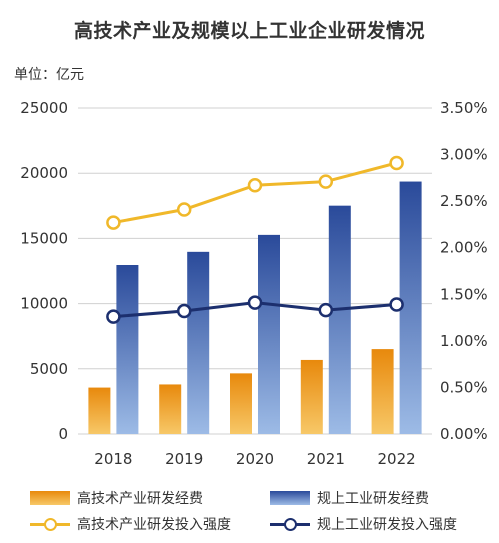 Image resolution: width=499 pixels, height=543 pixels. What do you see at coordinates (50, 498) in the screenshot?
I see `legend-swatch-hightech-spend` at bounding box center [50, 498].